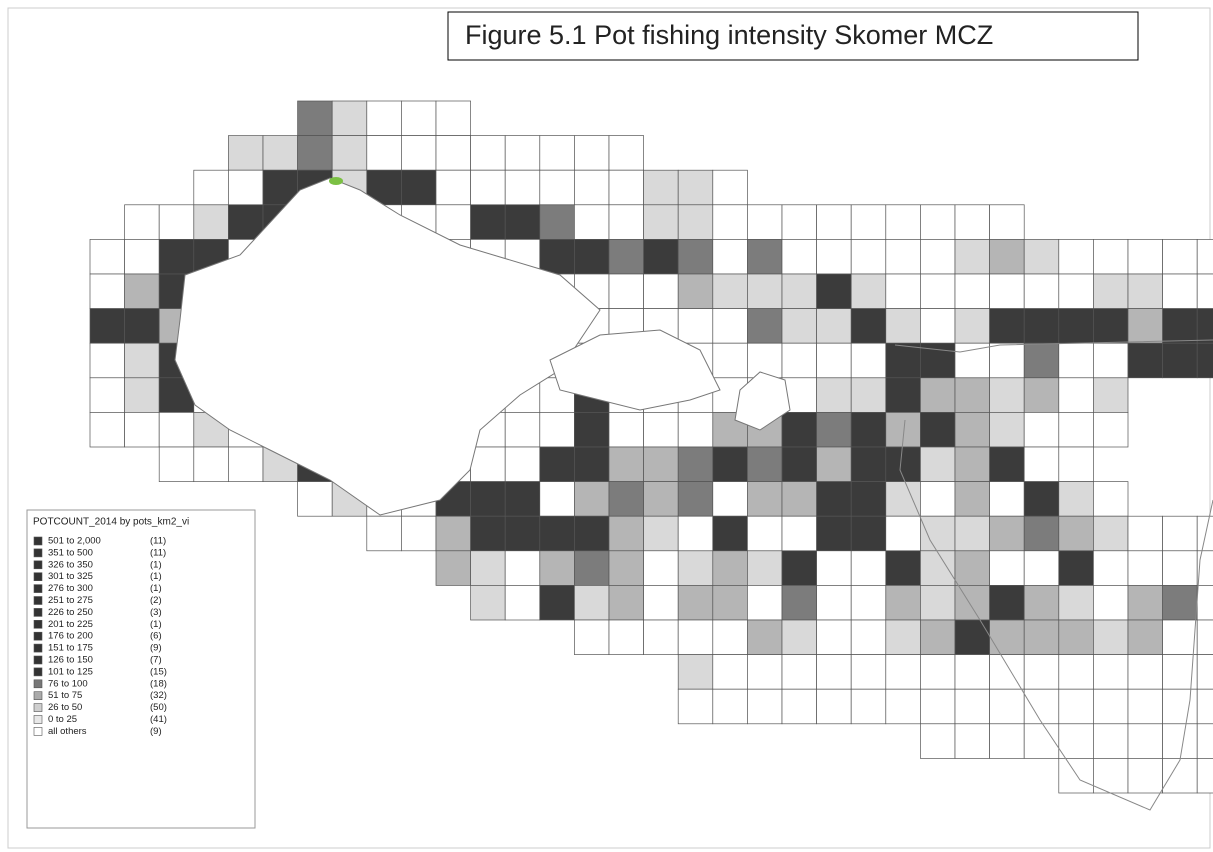 The image size is (1213, 852). I want to click on legend-range: all others, so click(67, 731).